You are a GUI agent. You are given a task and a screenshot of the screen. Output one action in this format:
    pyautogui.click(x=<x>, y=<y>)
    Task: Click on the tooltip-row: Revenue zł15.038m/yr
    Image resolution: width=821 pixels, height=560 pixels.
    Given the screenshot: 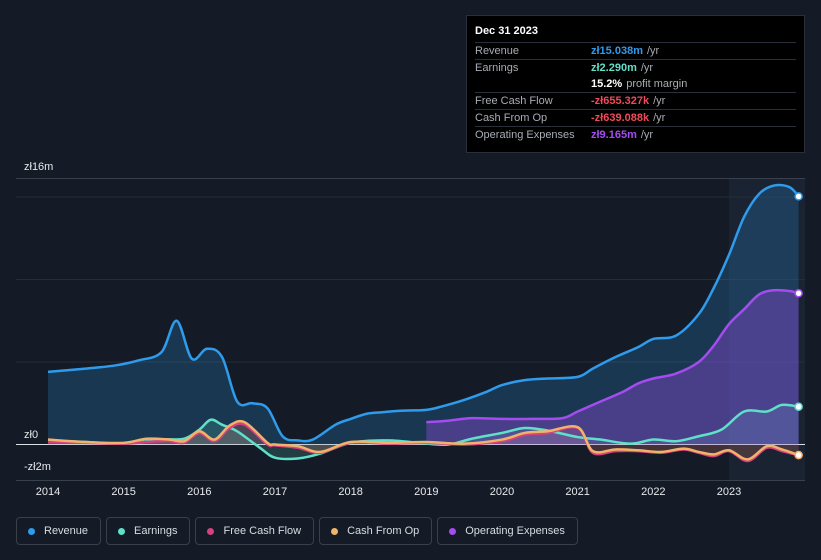 What is the action you would take?
    pyautogui.click(x=635, y=50)
    